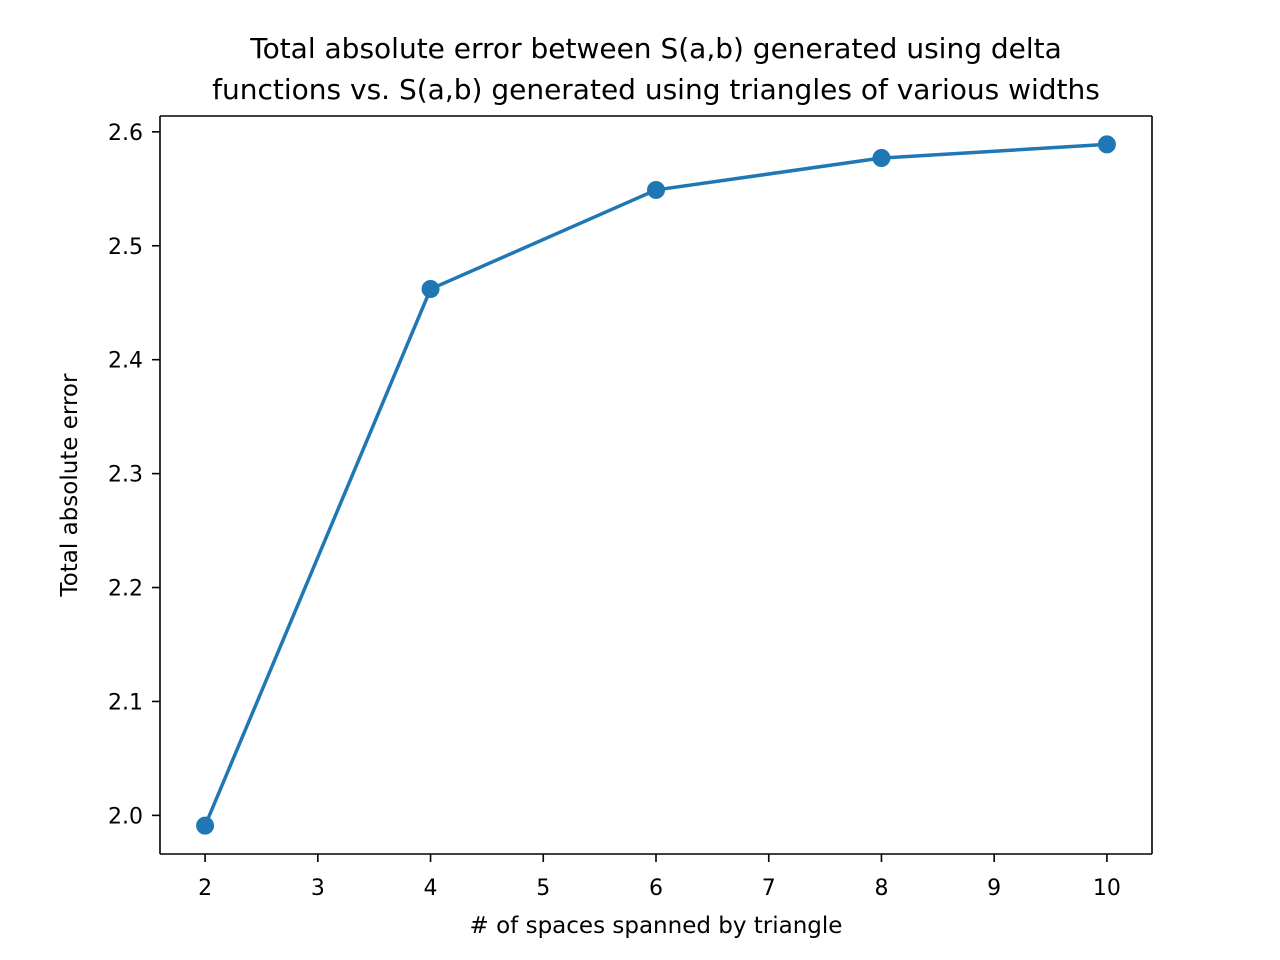 The width and height of the screenshot is (1280, 960). What do you see at coordinates (318, 888) in the screenshot?
I see `x-tick-label: 3` at bounding box center [318, 888].